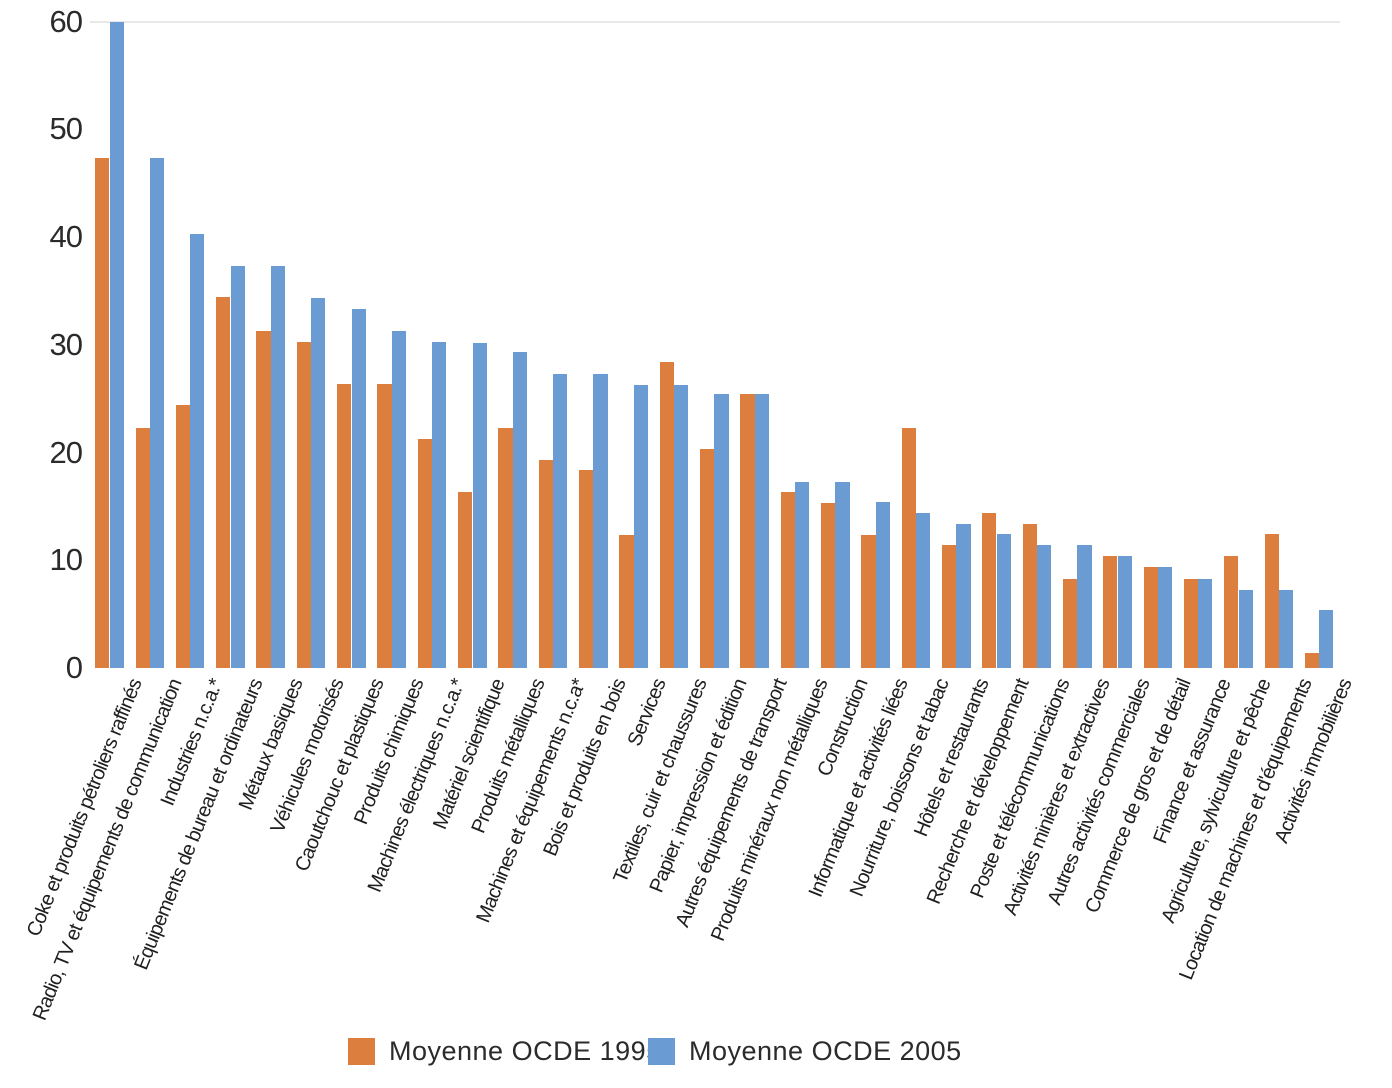 The height and width of the screenshot is (1088, 1392). What do you see at coordinates (525, 1051) in the screenshot?
I see `legend-label-1995: Moyenne OCDE 1995` at bounding box center [525, 1051].